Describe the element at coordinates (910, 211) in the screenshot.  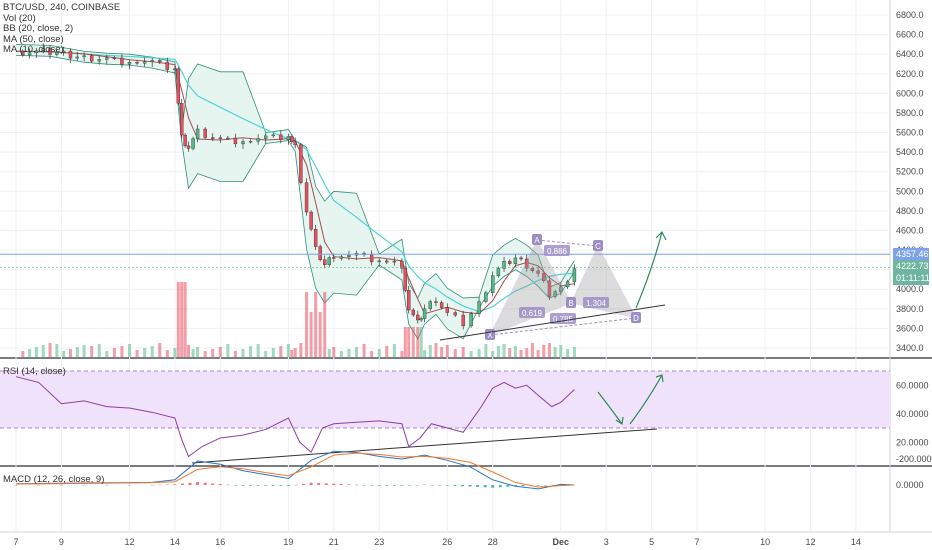
I see `price-tick-label: 4800.0` at that location.